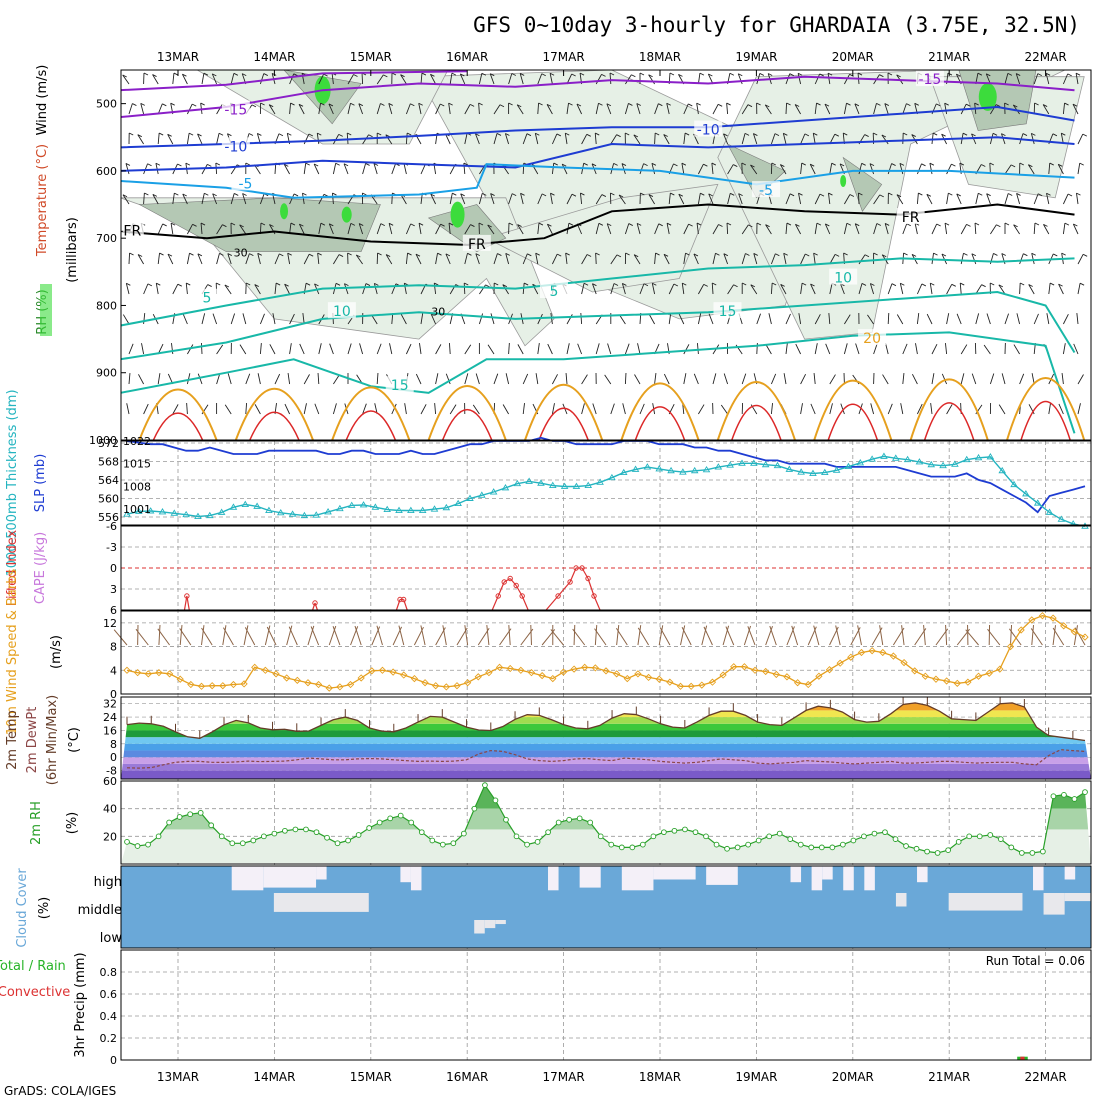 This screenshot has height=1100, width=1100. Describe the element at coordinates (106, 238) in the screenshot. I see `pressure-tick: 700` at that location.